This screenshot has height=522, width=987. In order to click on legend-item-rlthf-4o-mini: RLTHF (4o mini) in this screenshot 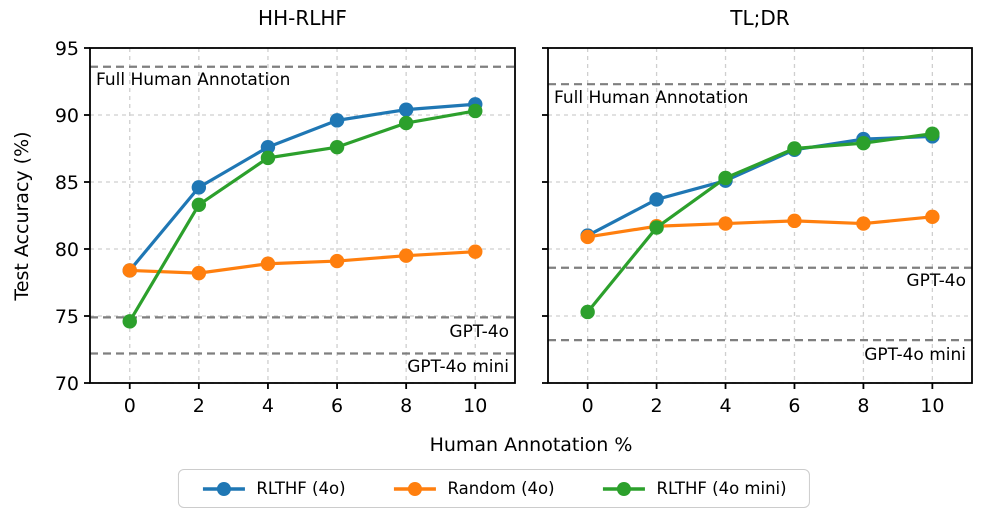, I will do `click(694, 488)`.